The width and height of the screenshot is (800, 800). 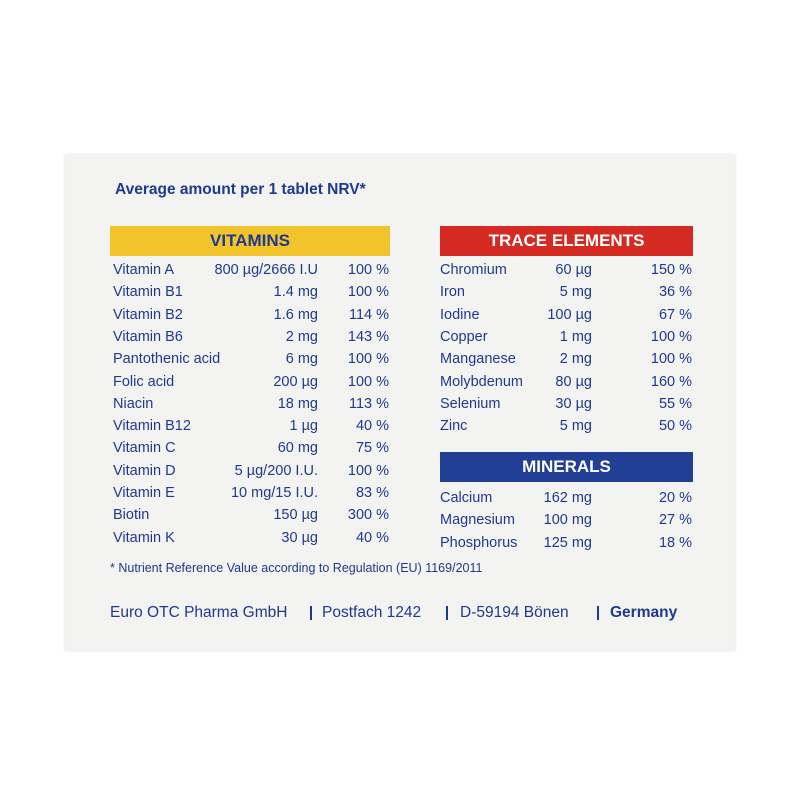 What do you see at coordinates (143, 270) in the screenshot?
I see `nutrient-name: Vitamin A` at bounding box center [143, 270].